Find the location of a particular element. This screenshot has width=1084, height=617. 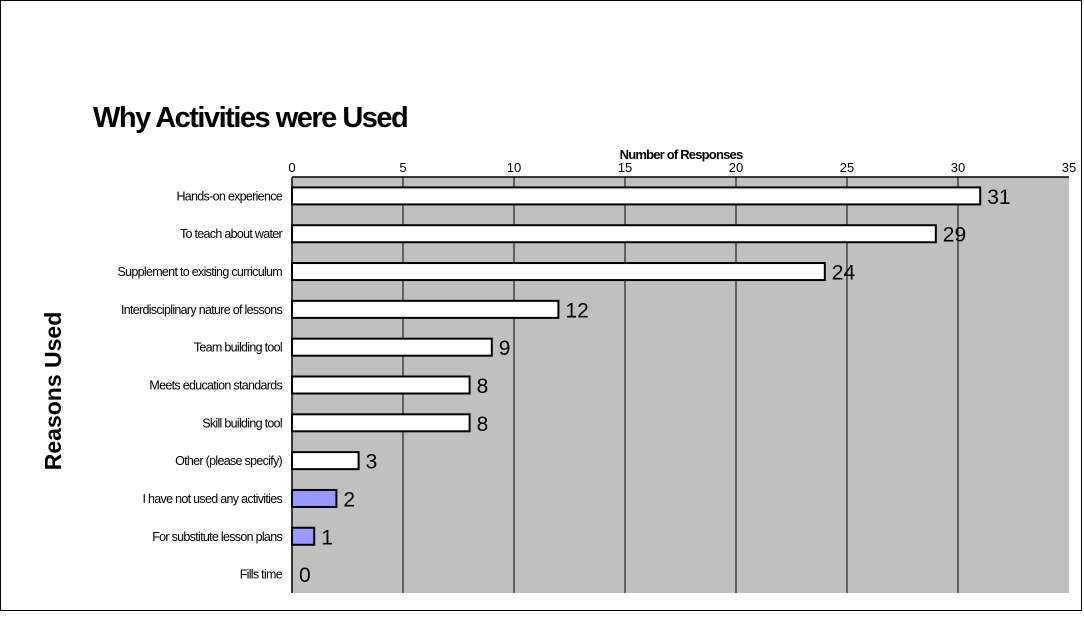

y-tick-label: Other (please specify) is located at coordinates (228, 461).